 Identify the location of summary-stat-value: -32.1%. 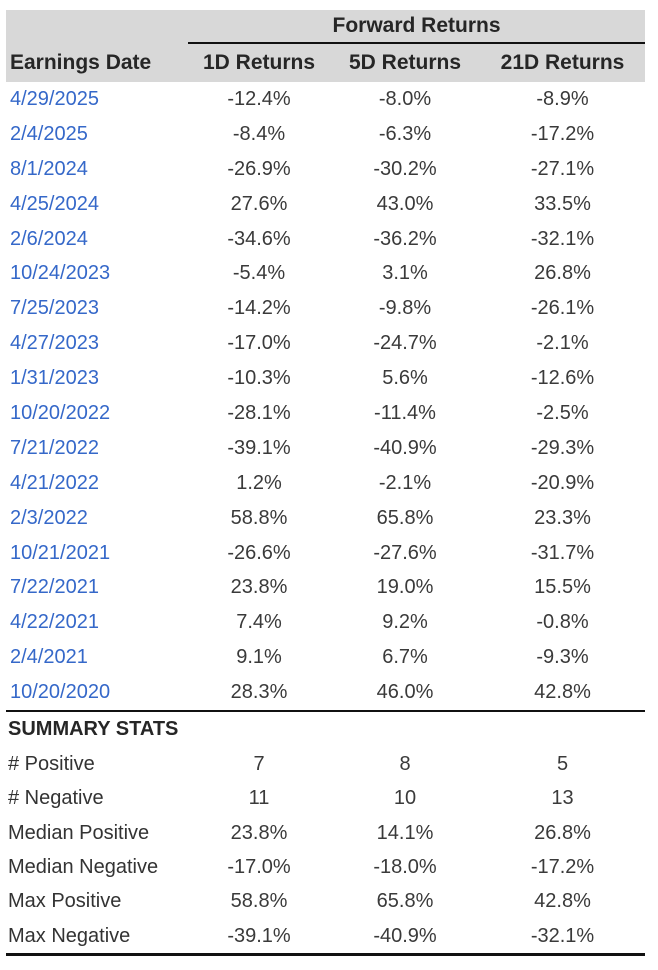
(562, 935).